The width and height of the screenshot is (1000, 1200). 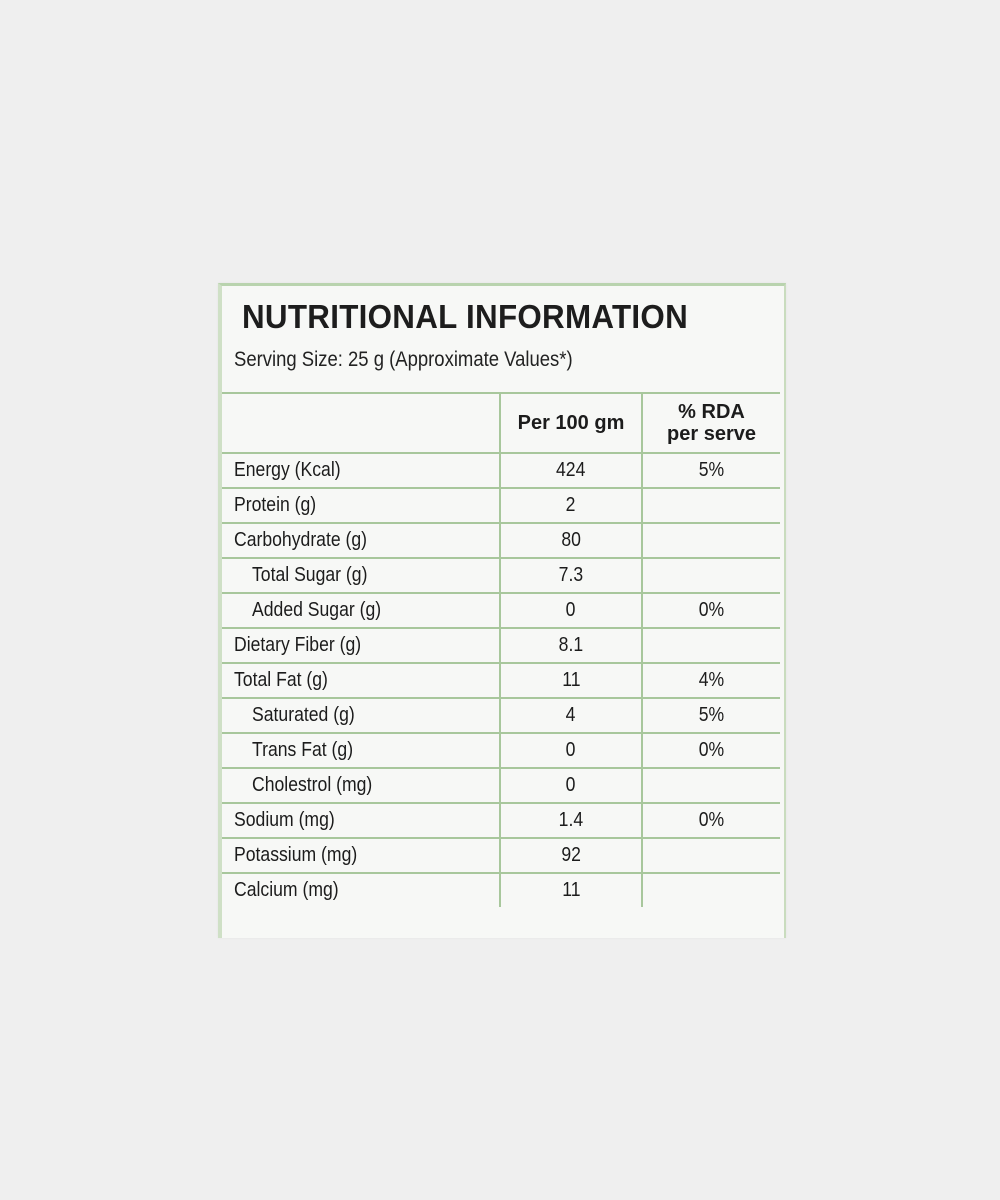 What do you see at coordinates (403, 359) in the screenshot?
I see `serving-size: Serving Size: 25 g (Approximate Values*)` at bounding box center [403, 359].